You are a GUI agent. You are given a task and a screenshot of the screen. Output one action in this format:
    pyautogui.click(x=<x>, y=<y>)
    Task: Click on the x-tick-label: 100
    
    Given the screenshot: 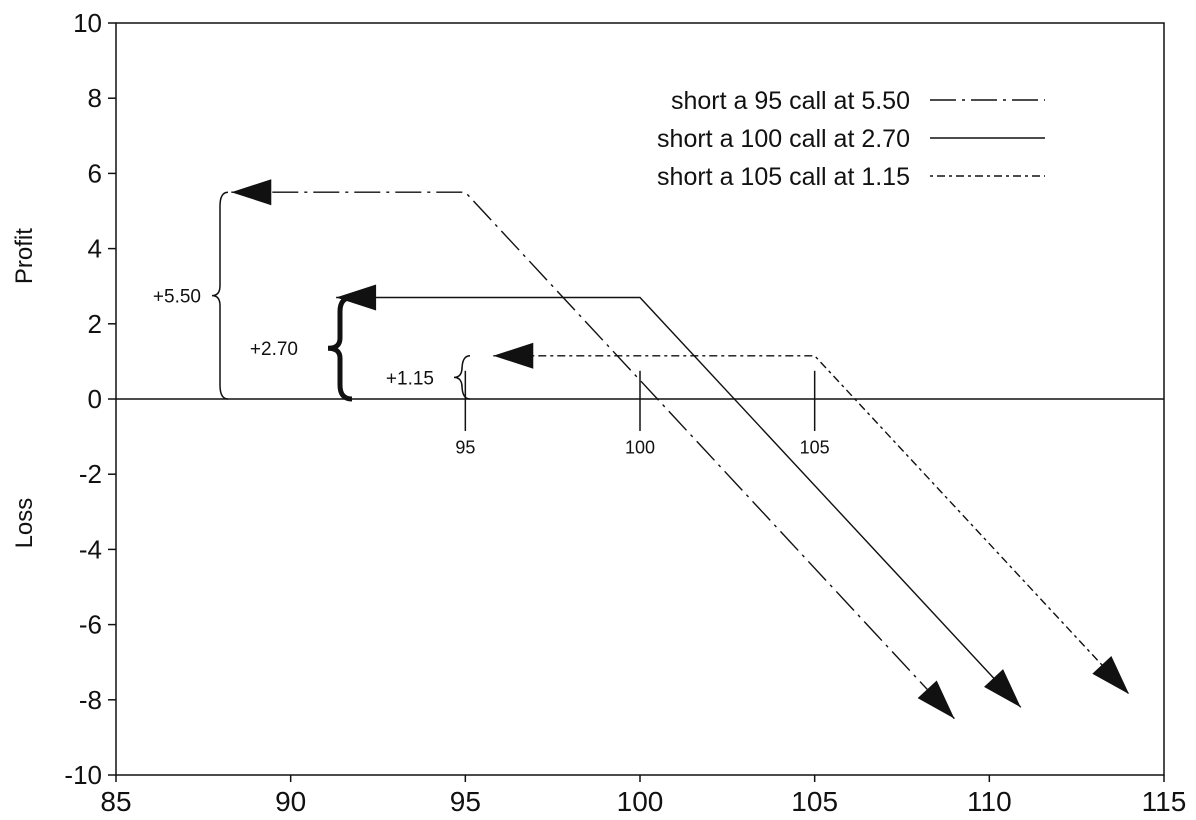 What is the action you would take?
    pyautogui.click(x=640, y=801)
    